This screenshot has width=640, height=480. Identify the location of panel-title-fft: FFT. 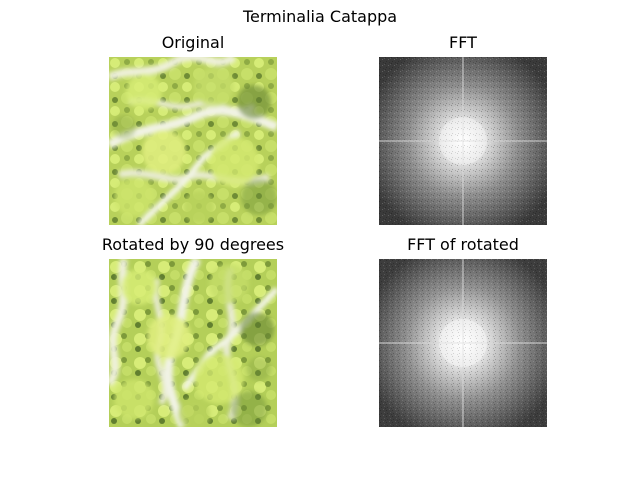
(463, 42).